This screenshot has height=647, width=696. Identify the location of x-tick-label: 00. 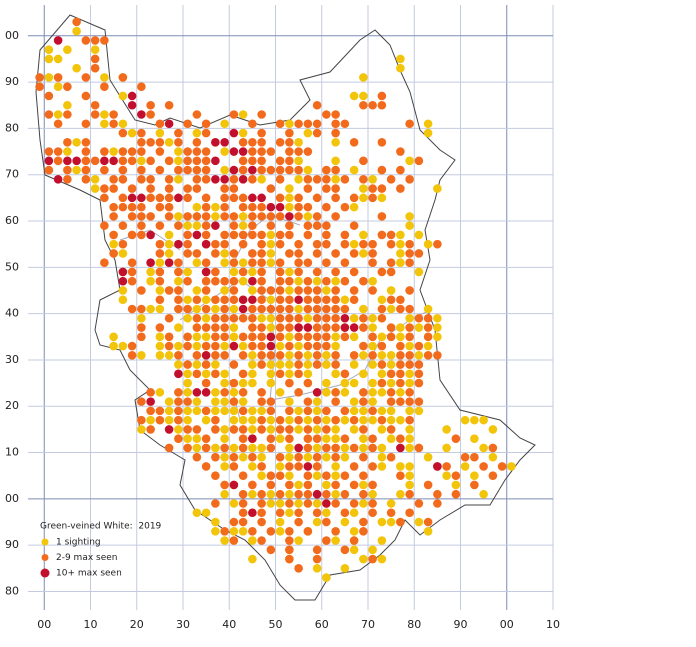
(507, 624).